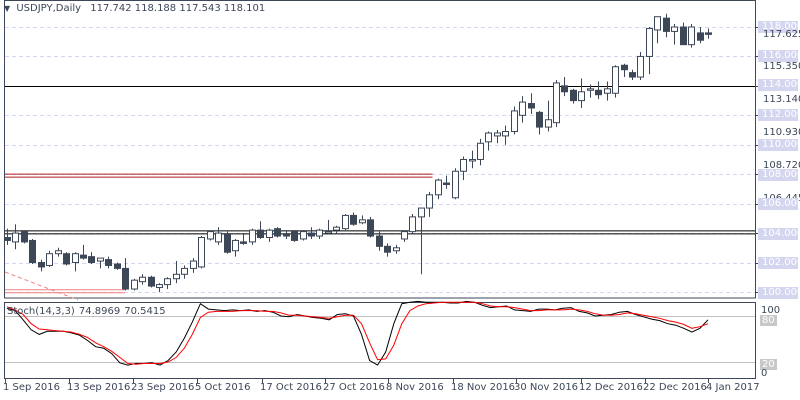 This screenshot has height=400, width=800. I want to click on stochastic-main-value: 74.8969, so click(99, 311).